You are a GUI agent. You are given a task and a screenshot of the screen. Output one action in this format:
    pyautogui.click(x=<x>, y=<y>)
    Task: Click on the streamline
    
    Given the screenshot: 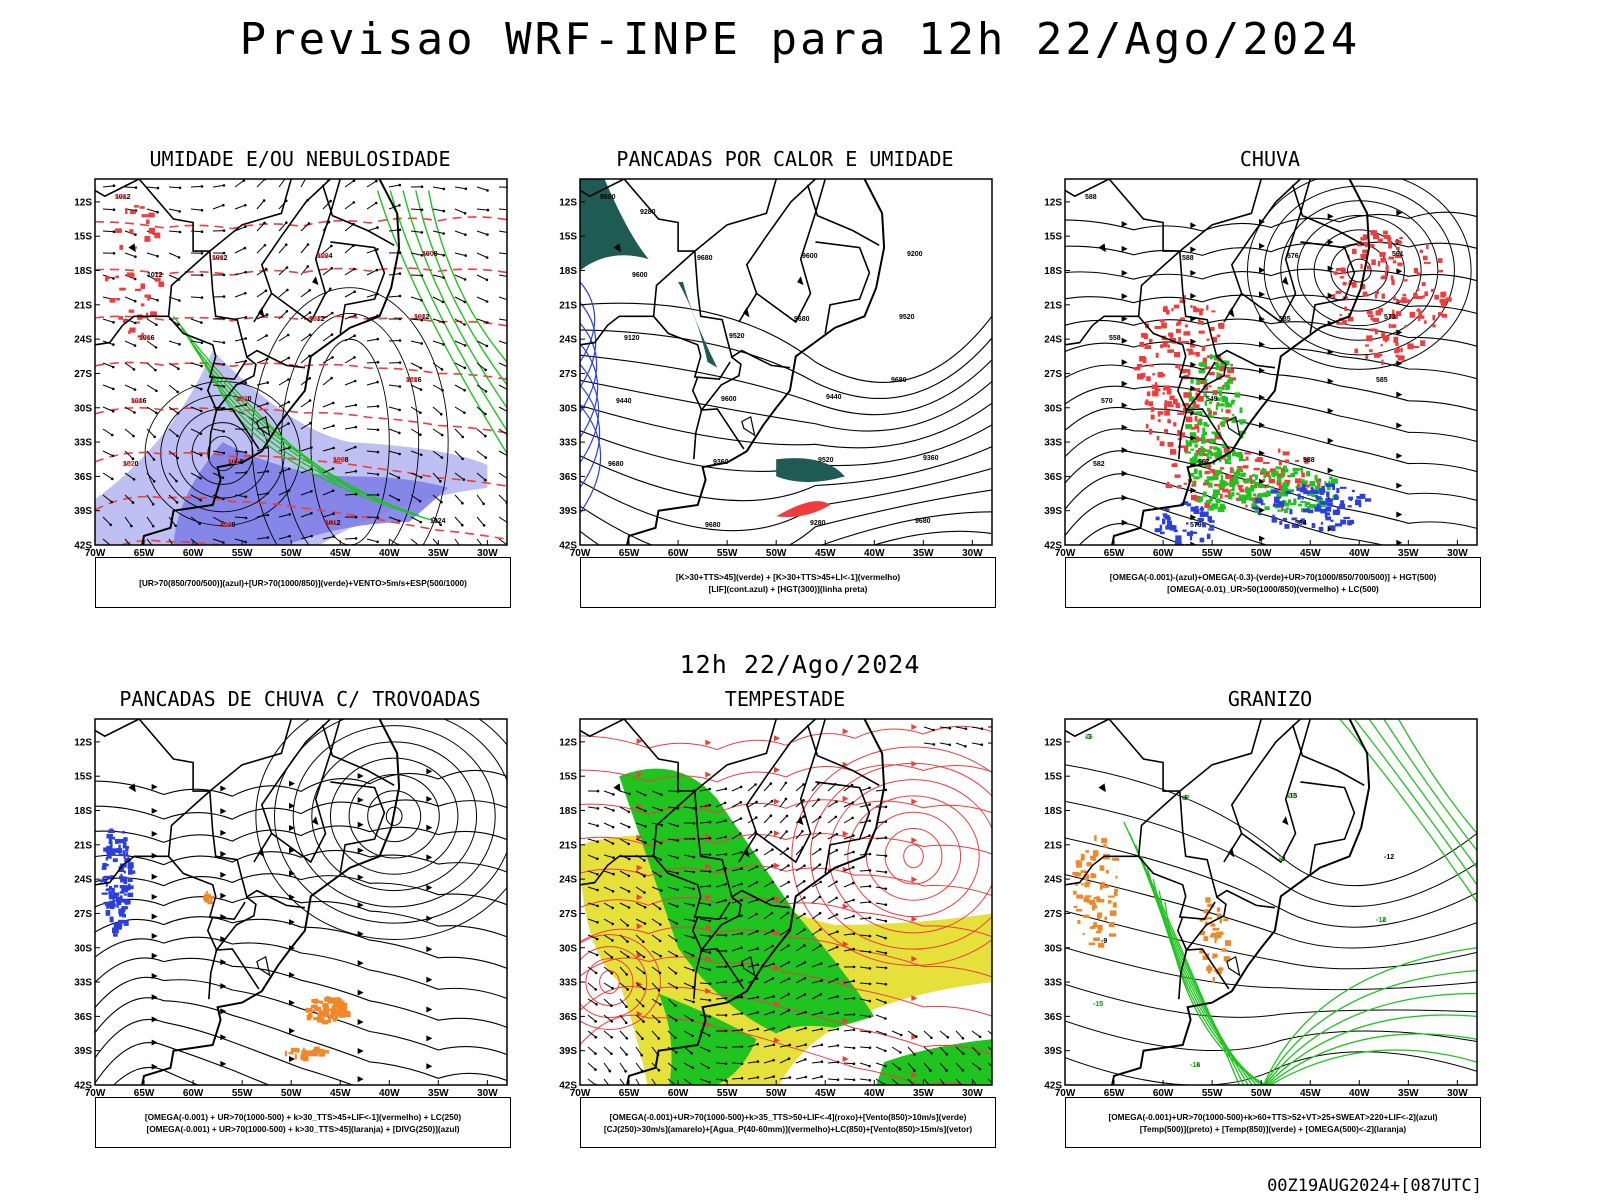 What is the action you would take?
    pyautogui.click(x=1271, y=414)
    